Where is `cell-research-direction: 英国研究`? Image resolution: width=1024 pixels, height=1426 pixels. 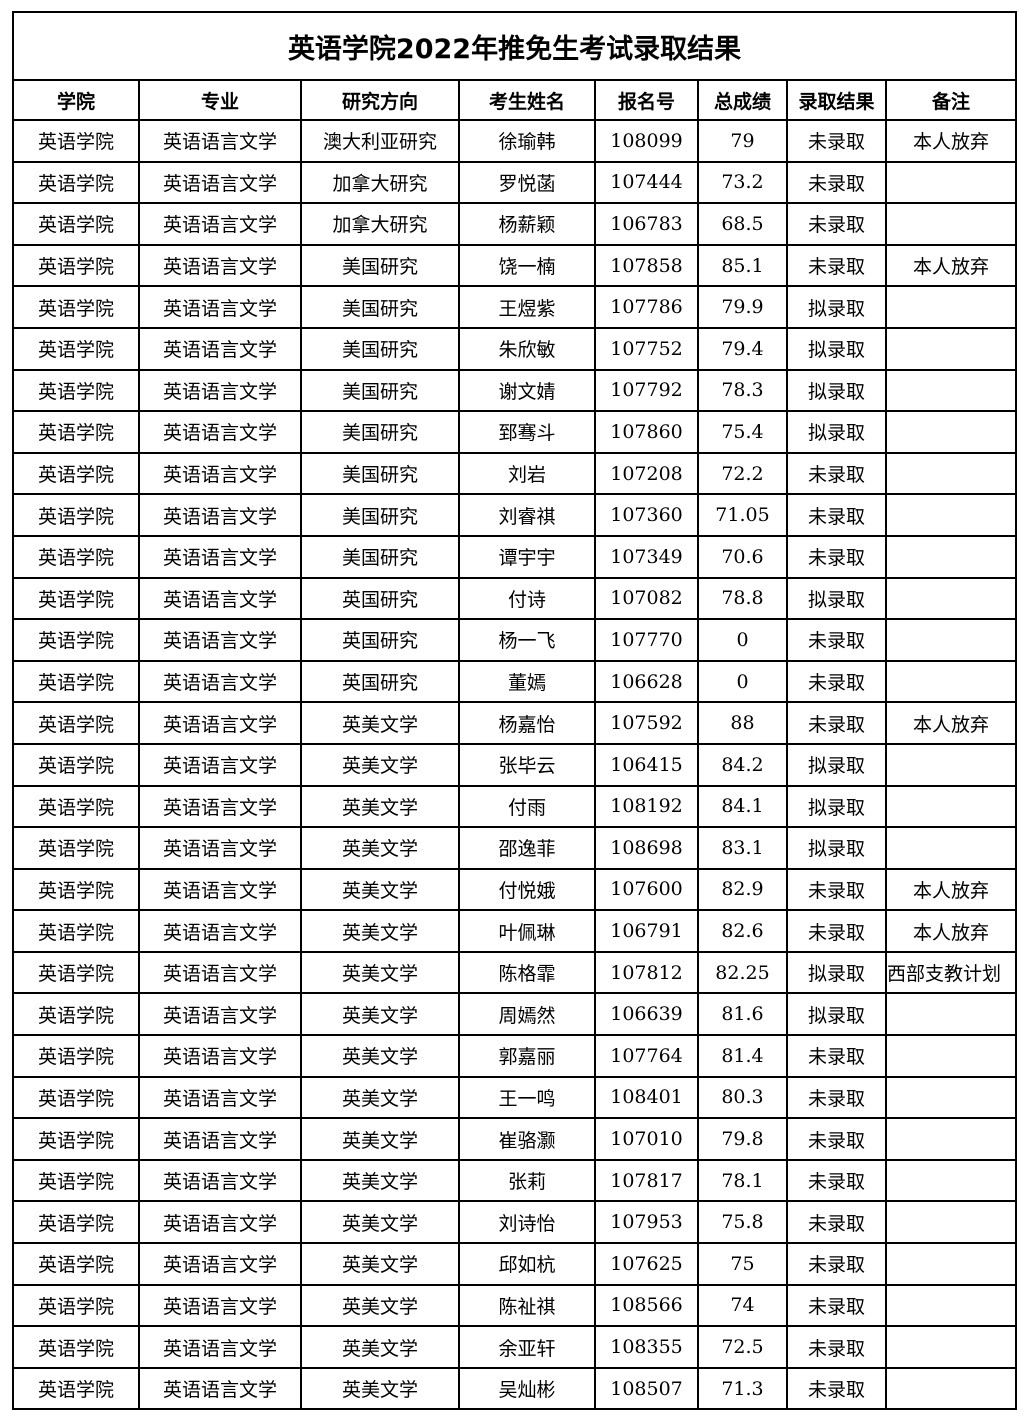 cell-research-direction: 英国研究 is located at coordinates (380, 598).